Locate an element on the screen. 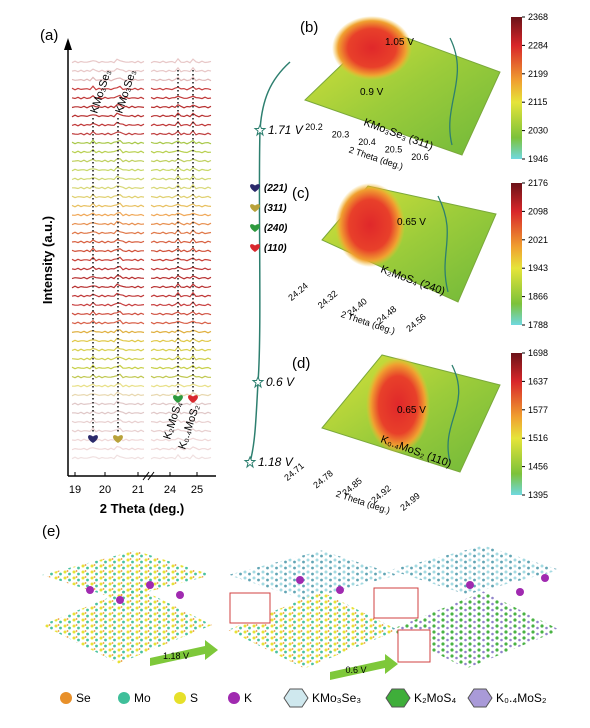 This screenshot has width=590, height=728. colorbar-label: 2098 is located at coordinates (538, 211).